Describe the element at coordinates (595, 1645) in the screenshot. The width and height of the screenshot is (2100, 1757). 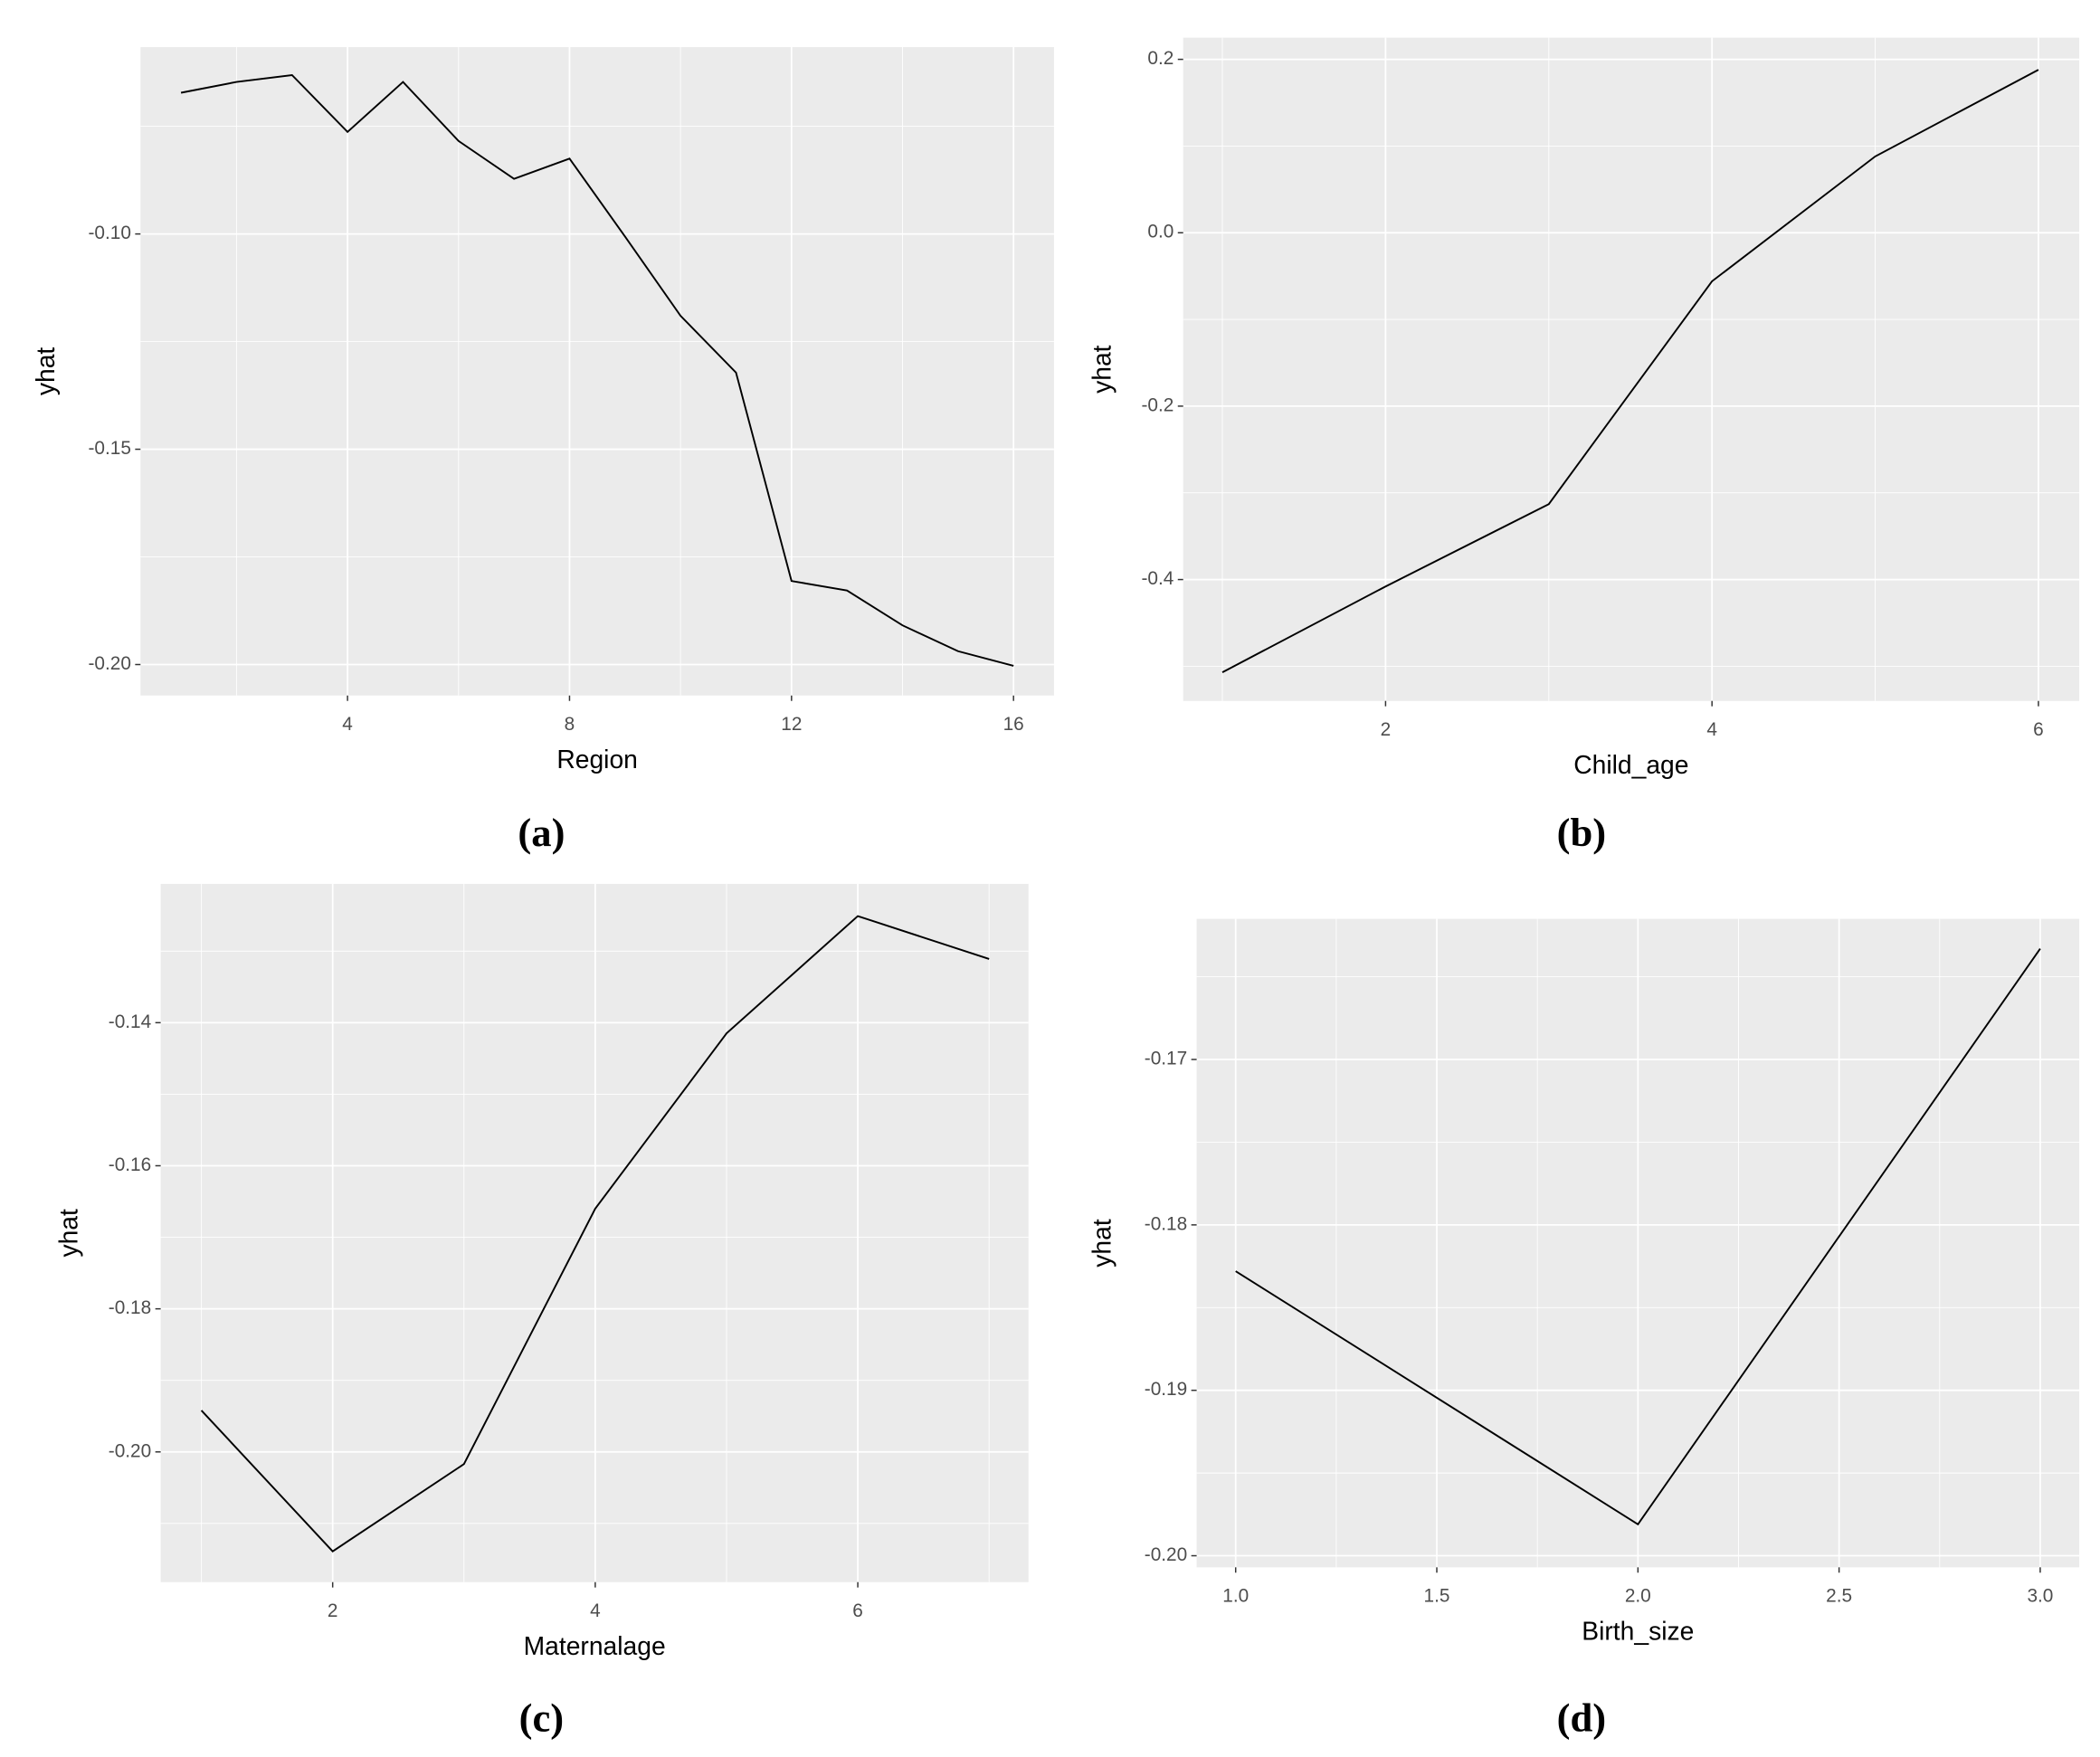
I see `x-axis-title: Maternalage` at that location.